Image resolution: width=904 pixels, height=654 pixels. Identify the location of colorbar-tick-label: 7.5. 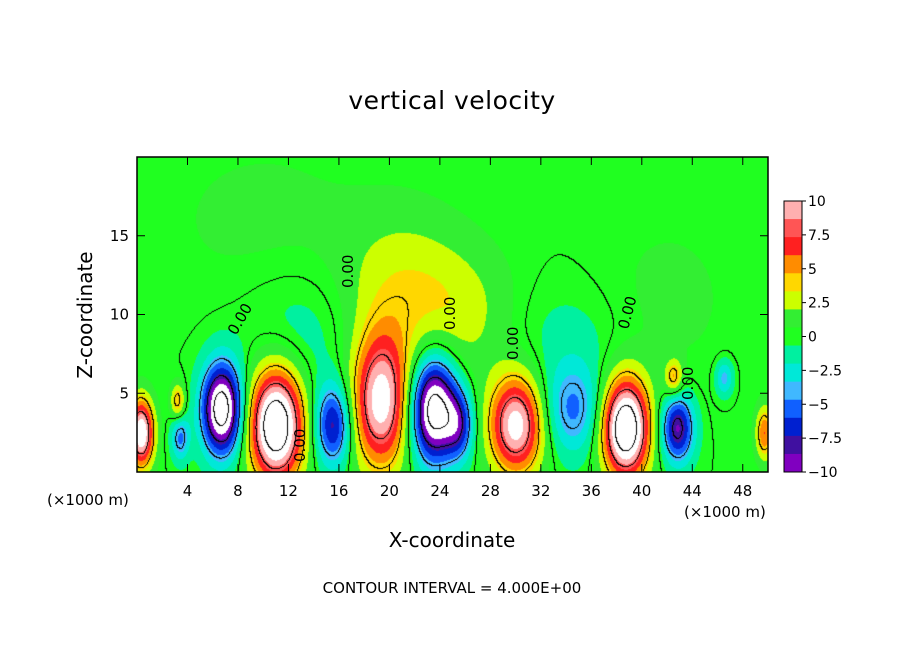
(819, 236).